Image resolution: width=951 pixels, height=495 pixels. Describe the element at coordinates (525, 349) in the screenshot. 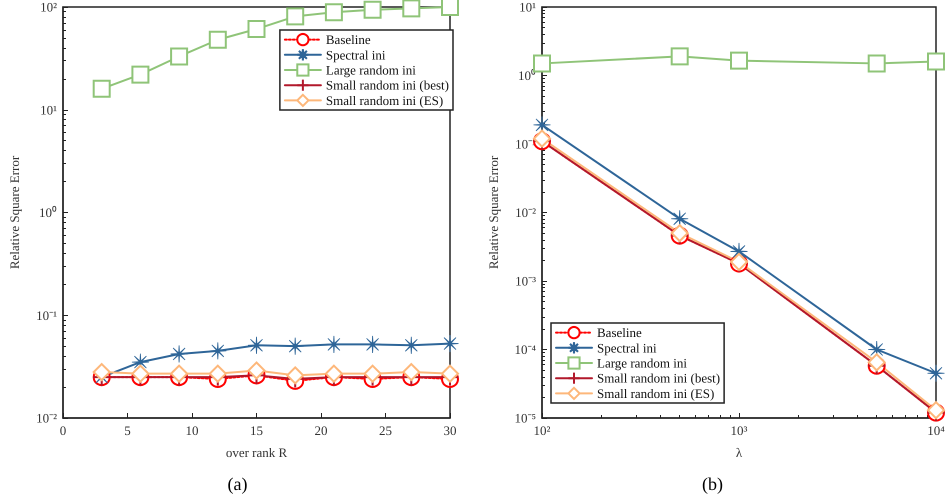

I see `y-tick-label: 10⁻⁴` at that location.